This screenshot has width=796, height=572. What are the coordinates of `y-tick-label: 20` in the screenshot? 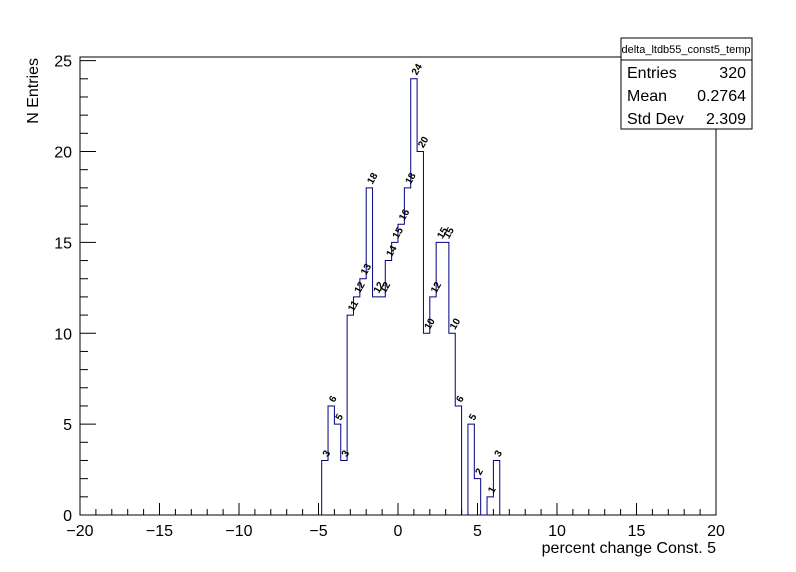 It's located at (63, 153).